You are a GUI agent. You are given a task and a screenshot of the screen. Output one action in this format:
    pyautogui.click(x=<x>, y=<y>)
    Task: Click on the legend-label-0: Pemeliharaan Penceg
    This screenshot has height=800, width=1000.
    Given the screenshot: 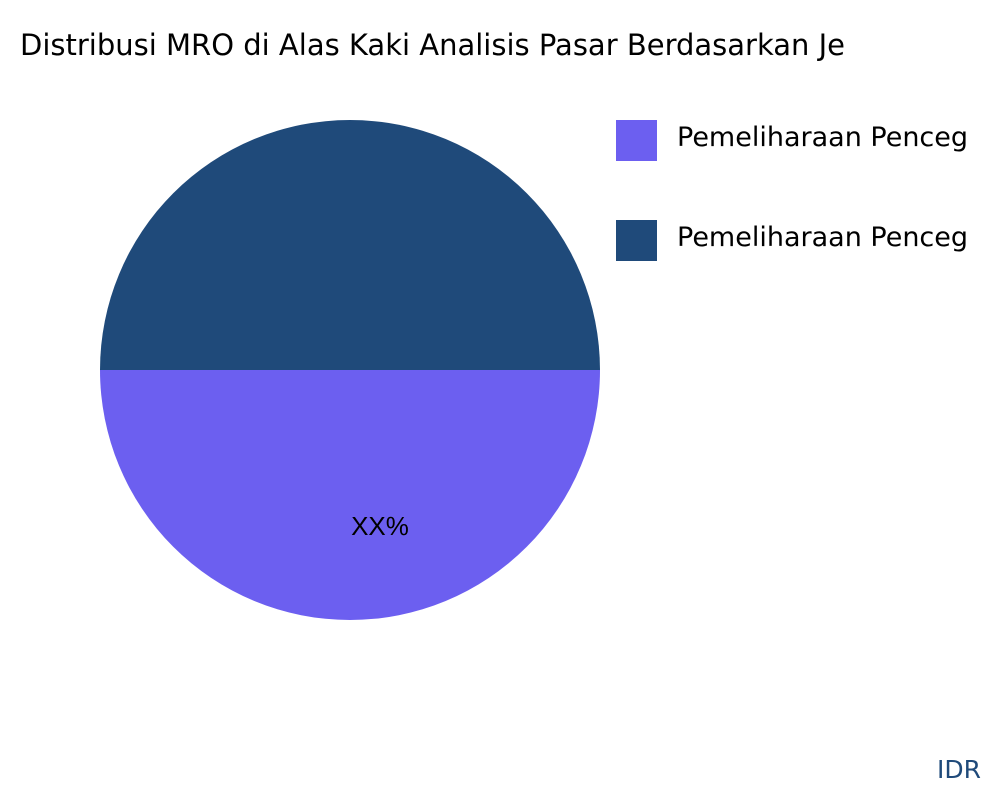 What is the action you would take?
    pyautogui.click(x=823, y=137)
    